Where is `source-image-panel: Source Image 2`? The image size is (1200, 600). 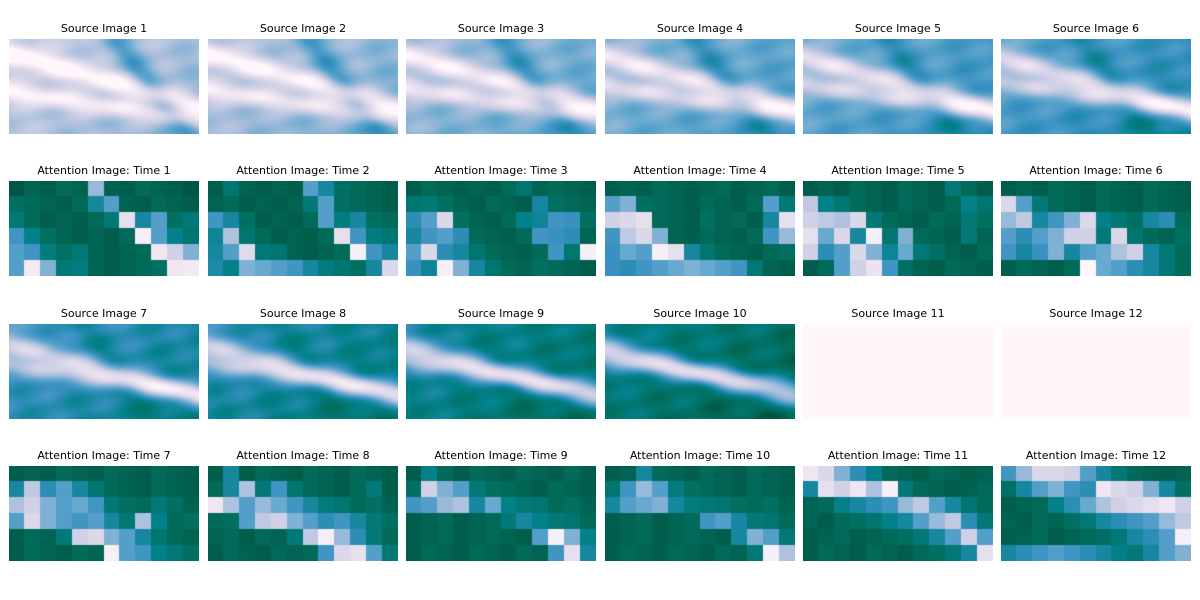 source-image-panel: Source Image 2 is located at coordinates (303, 78).